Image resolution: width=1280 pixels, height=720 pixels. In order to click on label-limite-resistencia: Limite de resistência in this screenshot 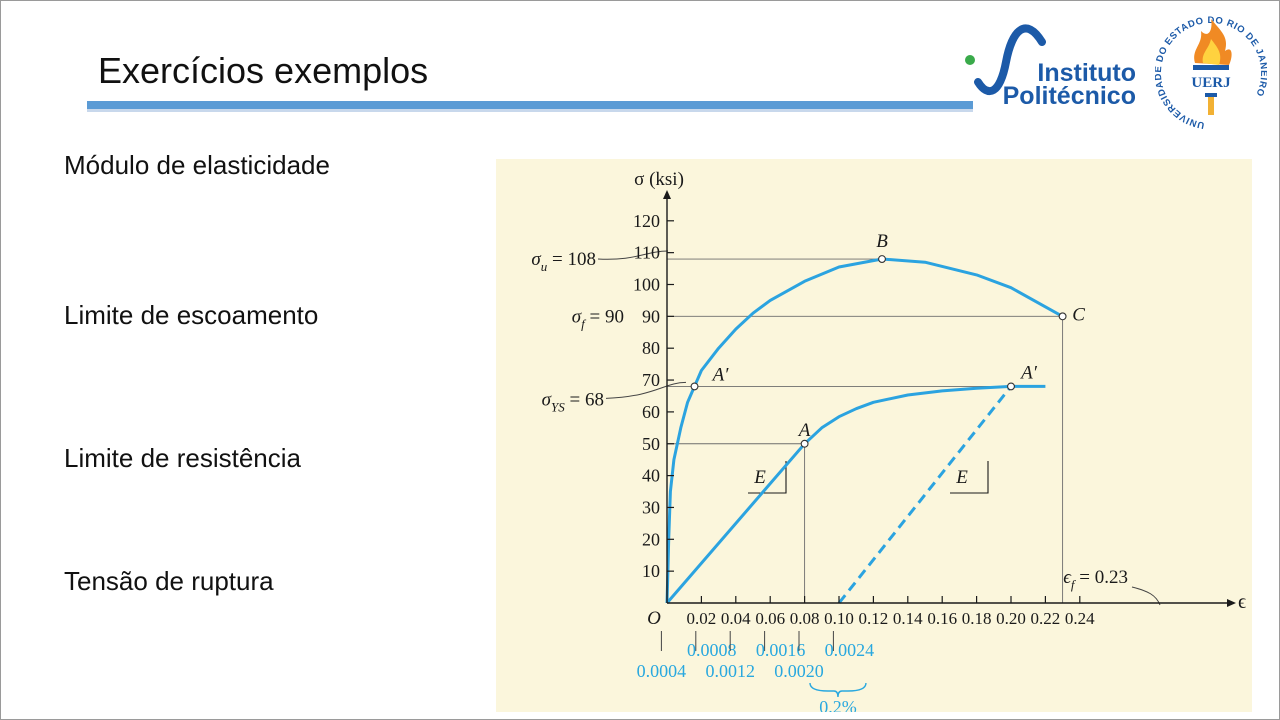, I will do `click(182, 458)`.